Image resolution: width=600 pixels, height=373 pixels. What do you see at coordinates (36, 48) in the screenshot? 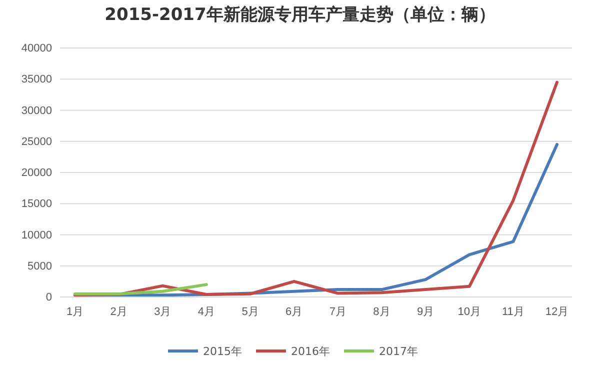
I see `y-tick-label: 40000` at bounding box center [36, 48].